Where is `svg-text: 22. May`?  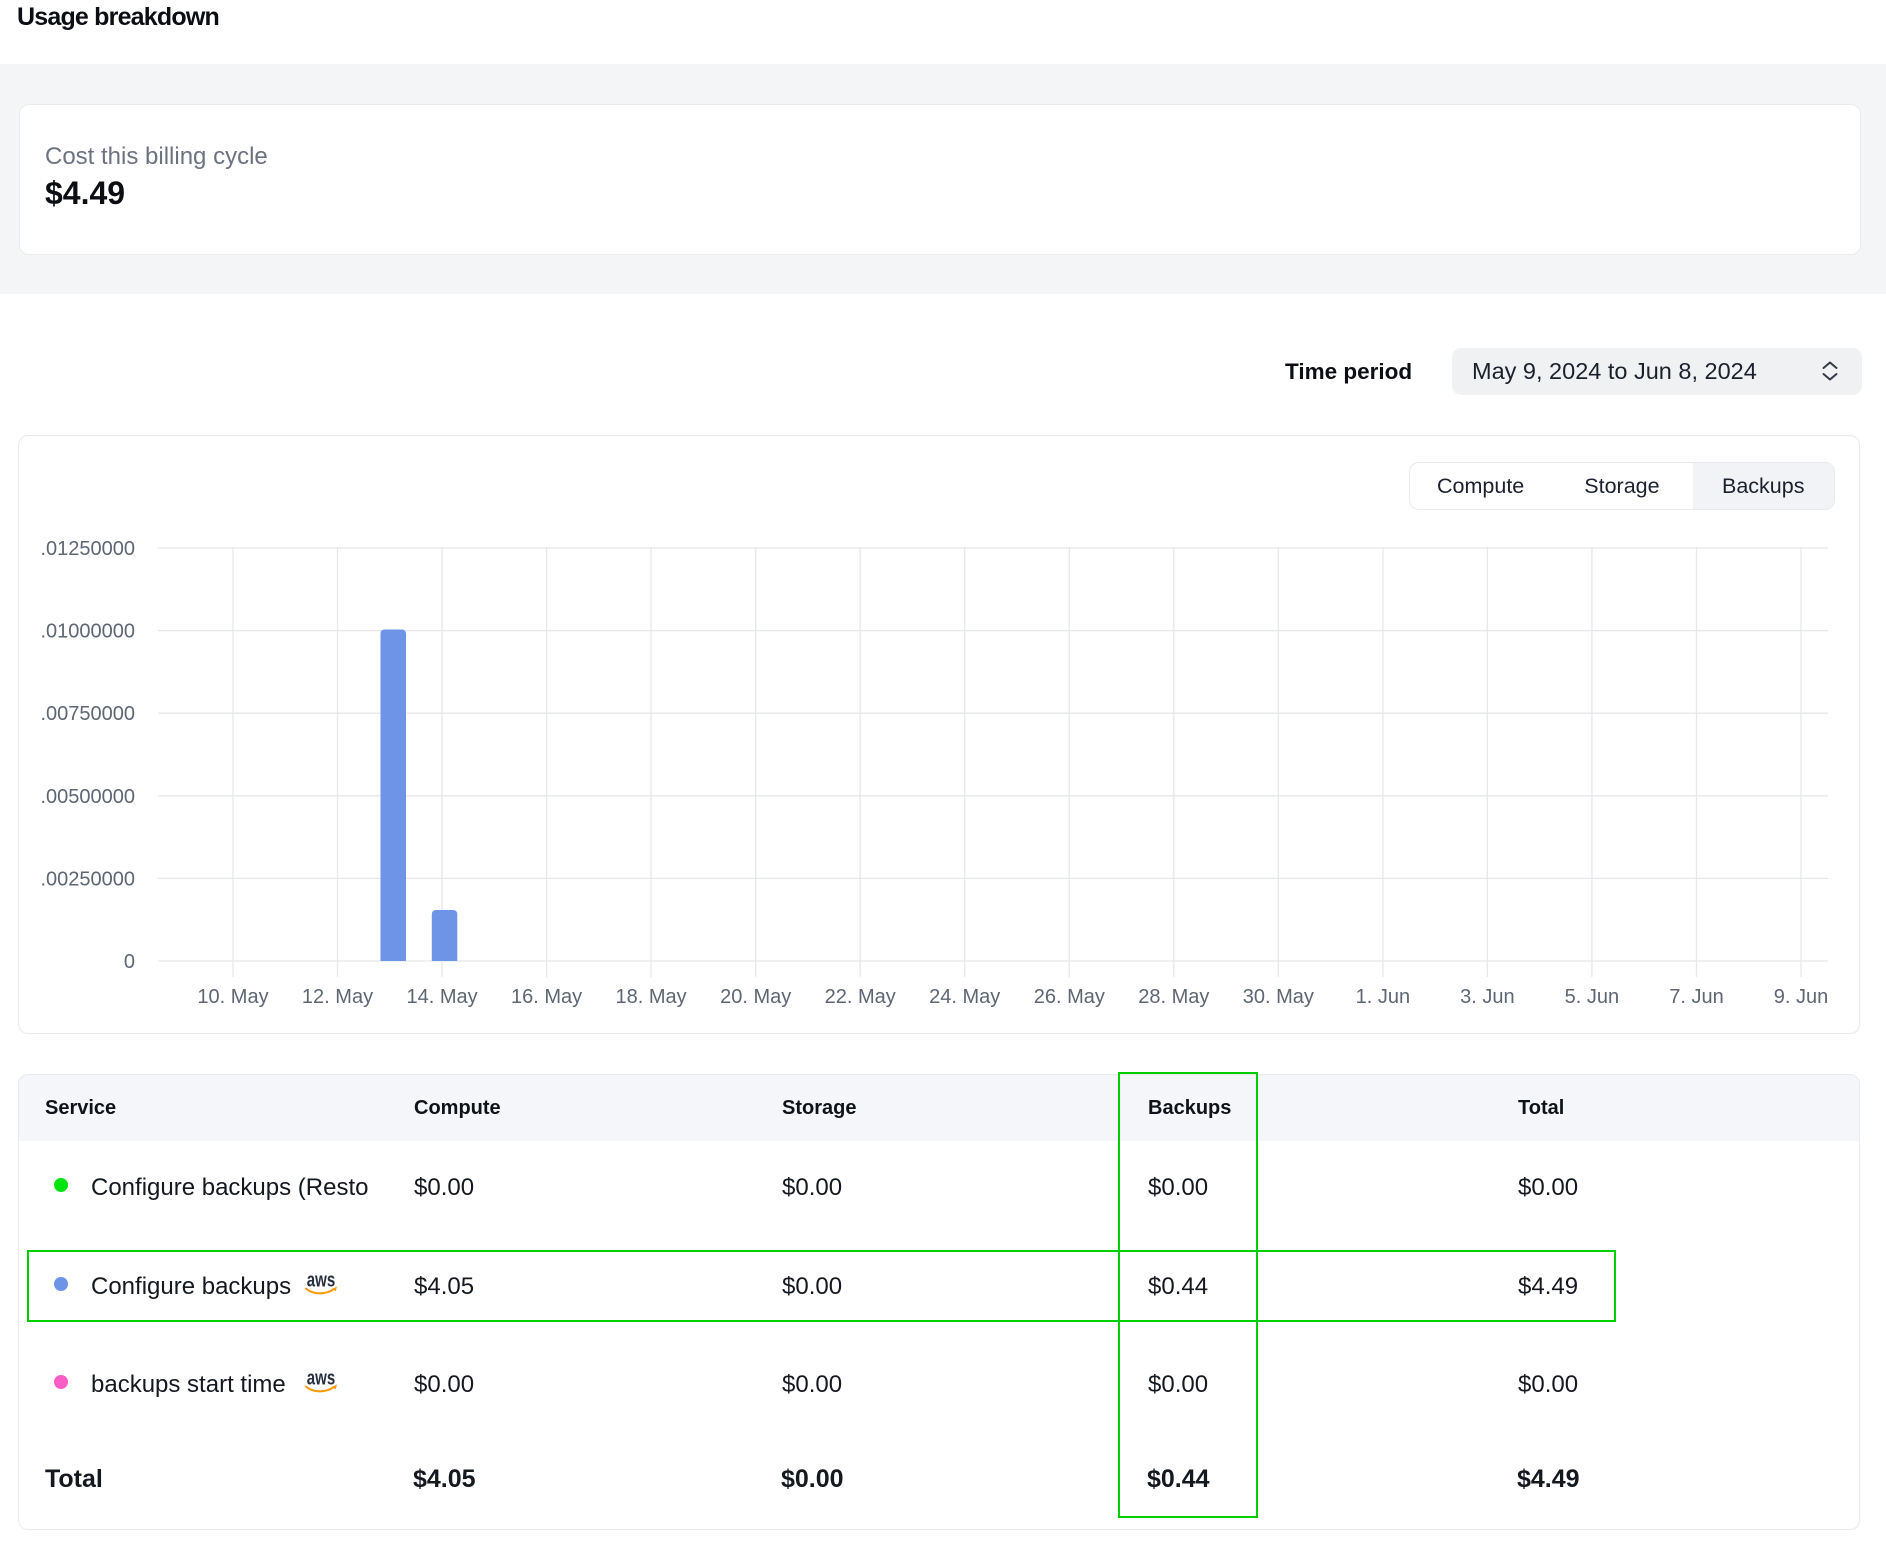
svg-text: 22. May is located at coordinates (860, 997).